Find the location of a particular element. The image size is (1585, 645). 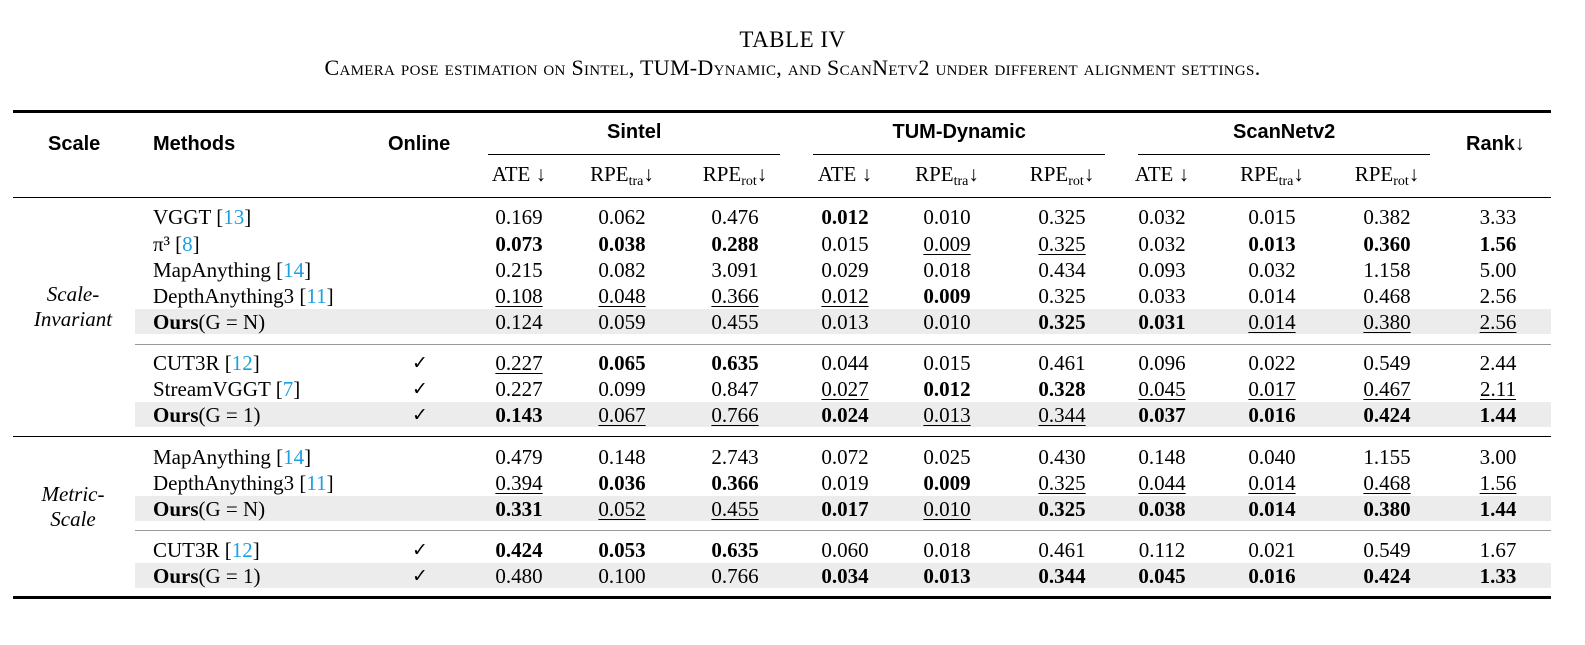

method-name: MapAnything [14] is located at coordinates (232, 270).